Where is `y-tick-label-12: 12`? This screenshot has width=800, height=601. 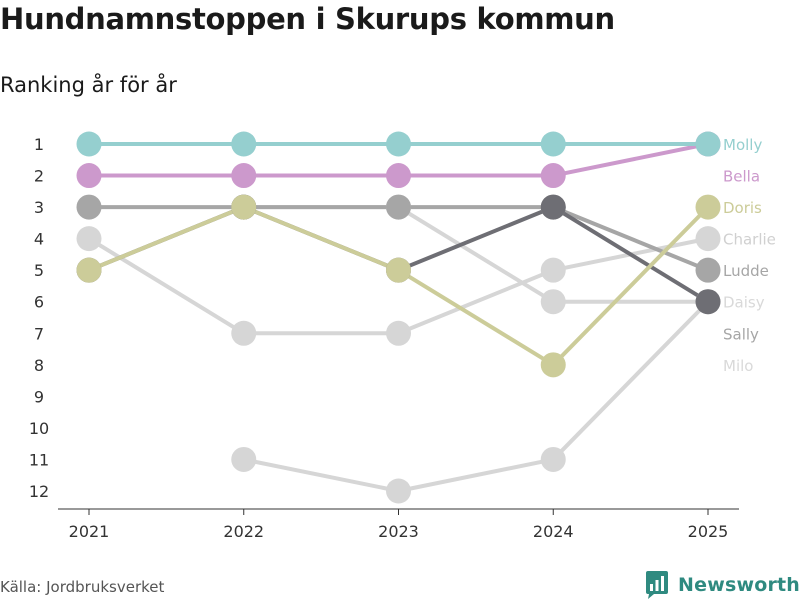
y-tick-label-12: 12 is located at coordinates (39, 491).